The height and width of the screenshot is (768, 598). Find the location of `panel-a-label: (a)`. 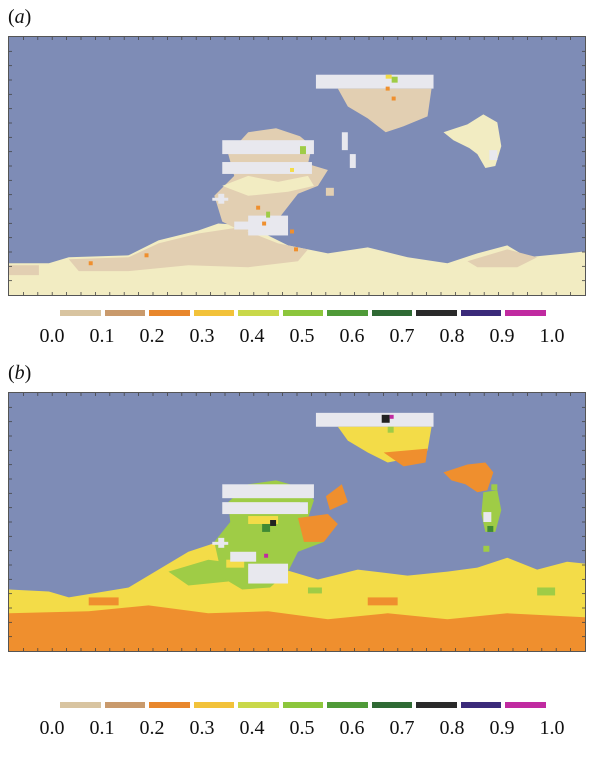

panel-a-label: (a) is located at coordinates (20, 17).